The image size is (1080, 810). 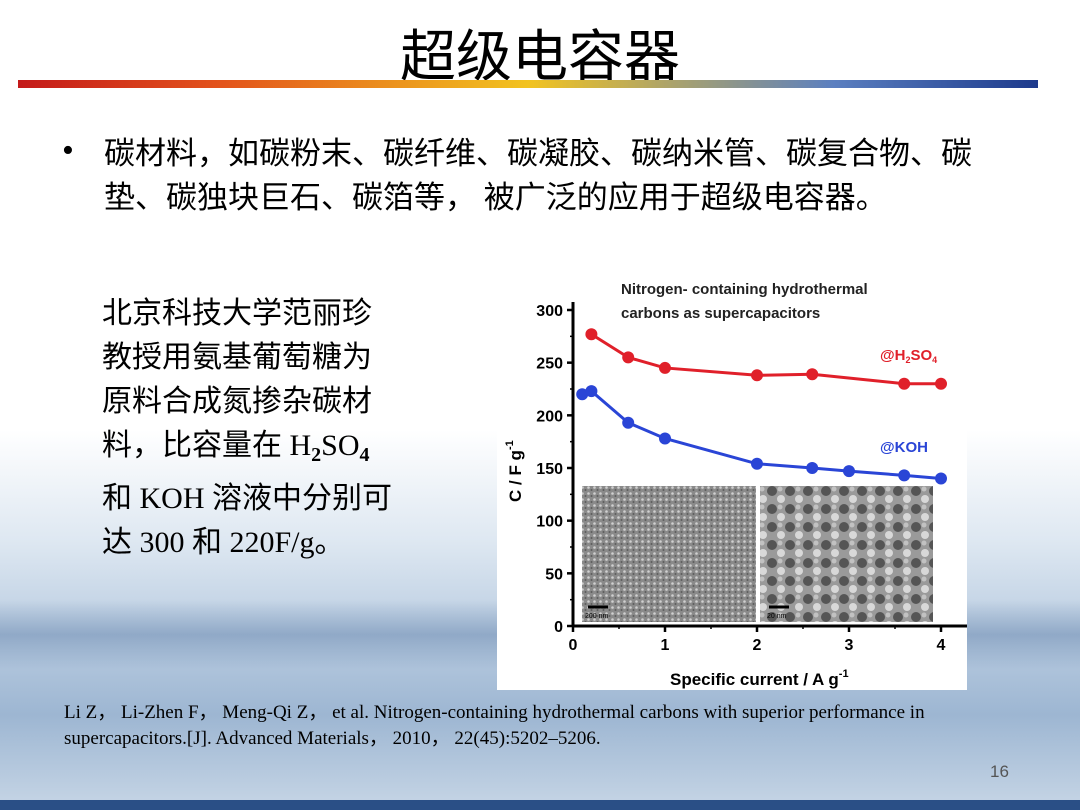 I want to click on series-label-h2so4: @H2SO4, so click(x=908, y=356).